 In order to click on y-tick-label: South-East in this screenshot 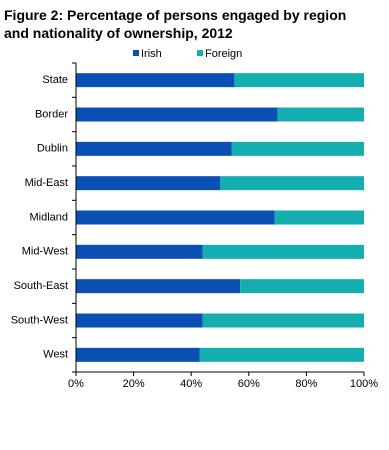, I will do `click(41, 286)`.